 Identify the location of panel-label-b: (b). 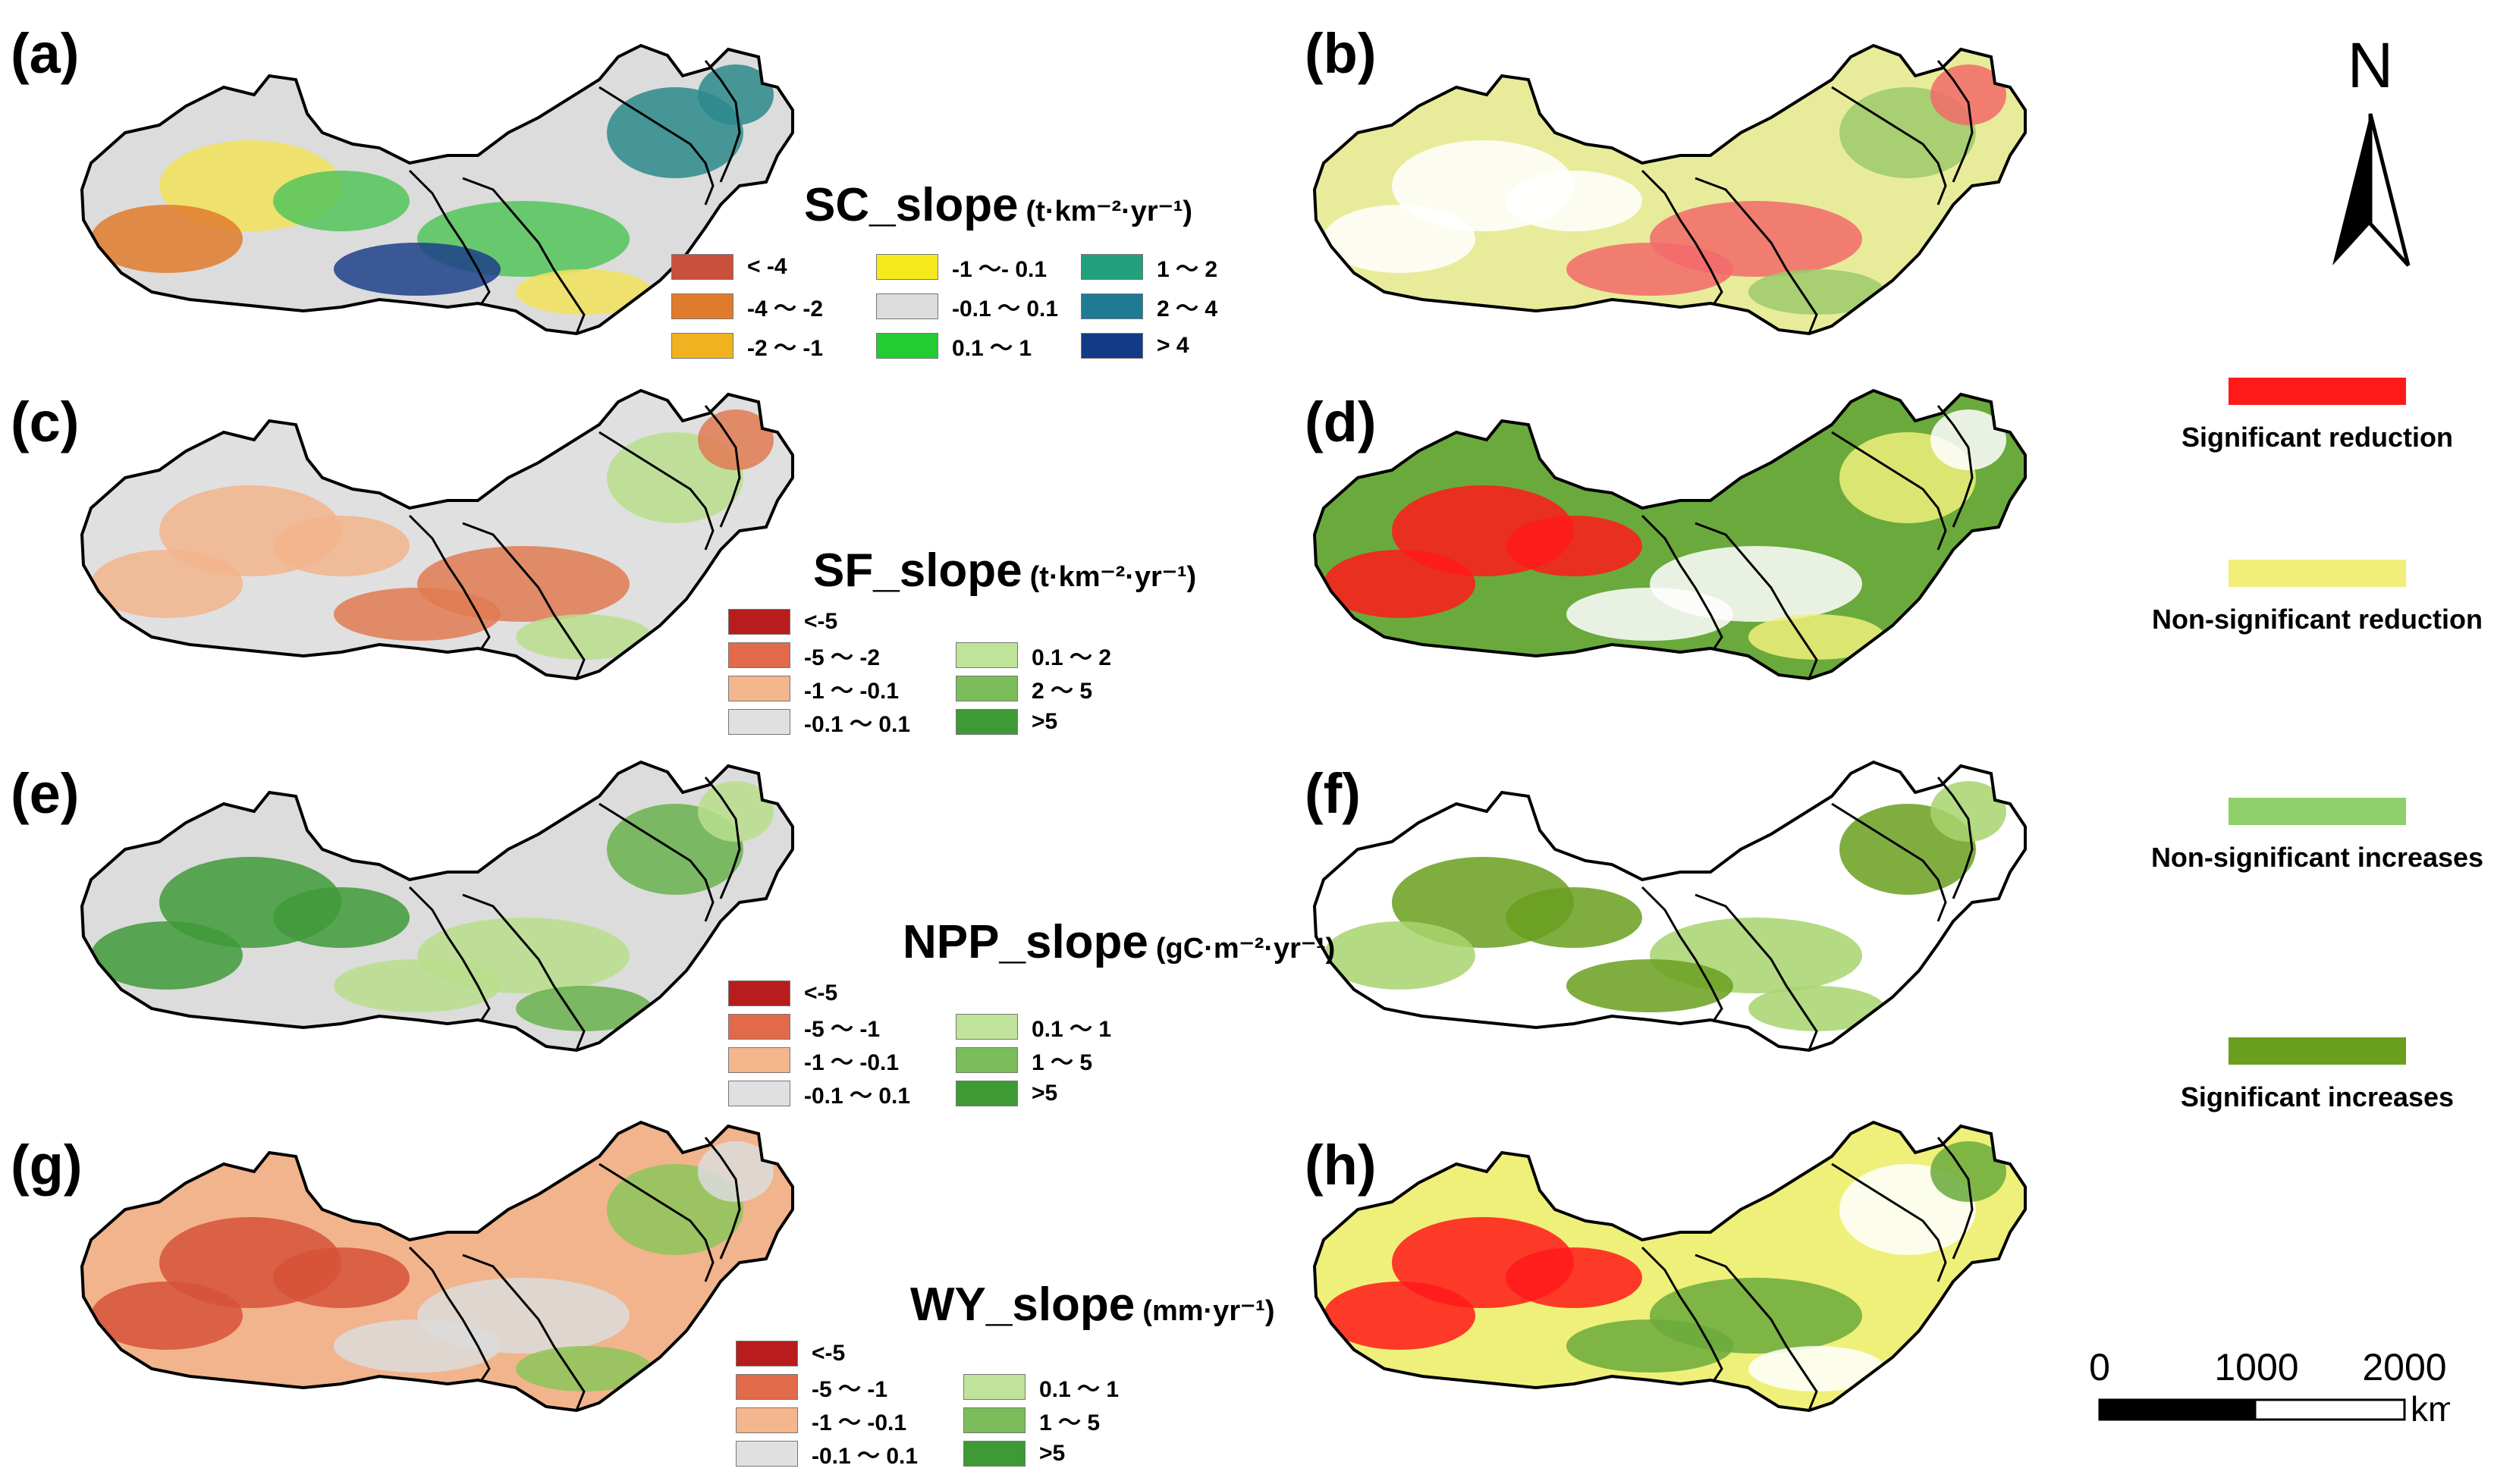
(1341, 53).